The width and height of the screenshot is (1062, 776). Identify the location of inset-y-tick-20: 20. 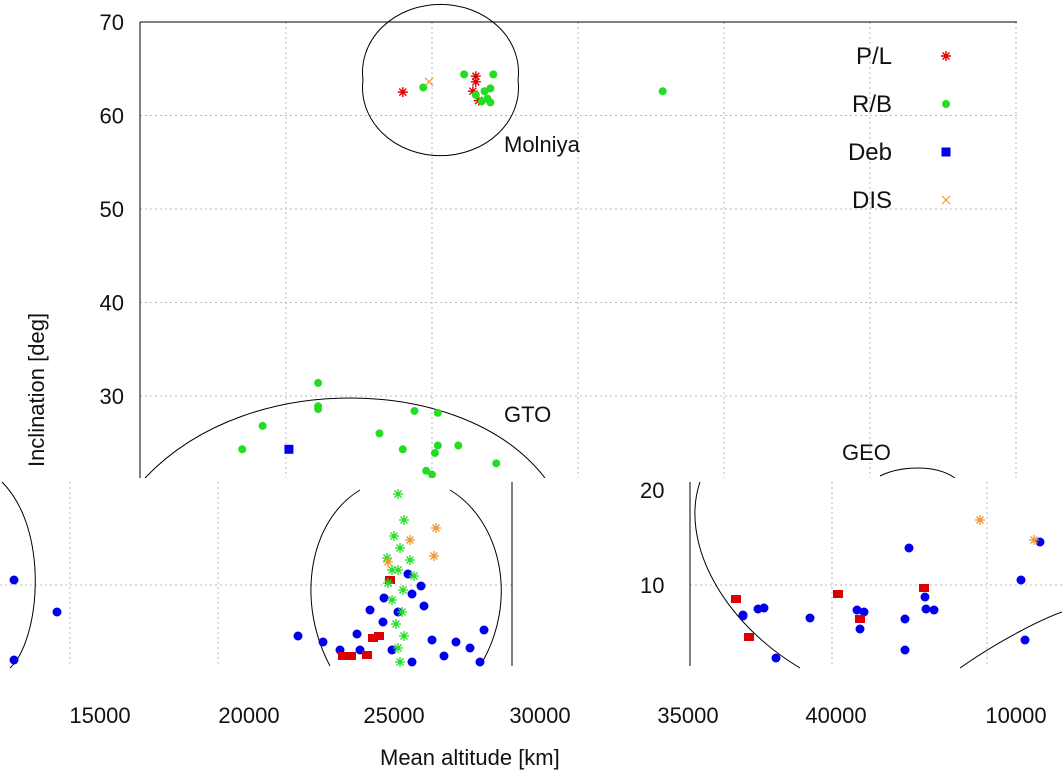
(652, 490).